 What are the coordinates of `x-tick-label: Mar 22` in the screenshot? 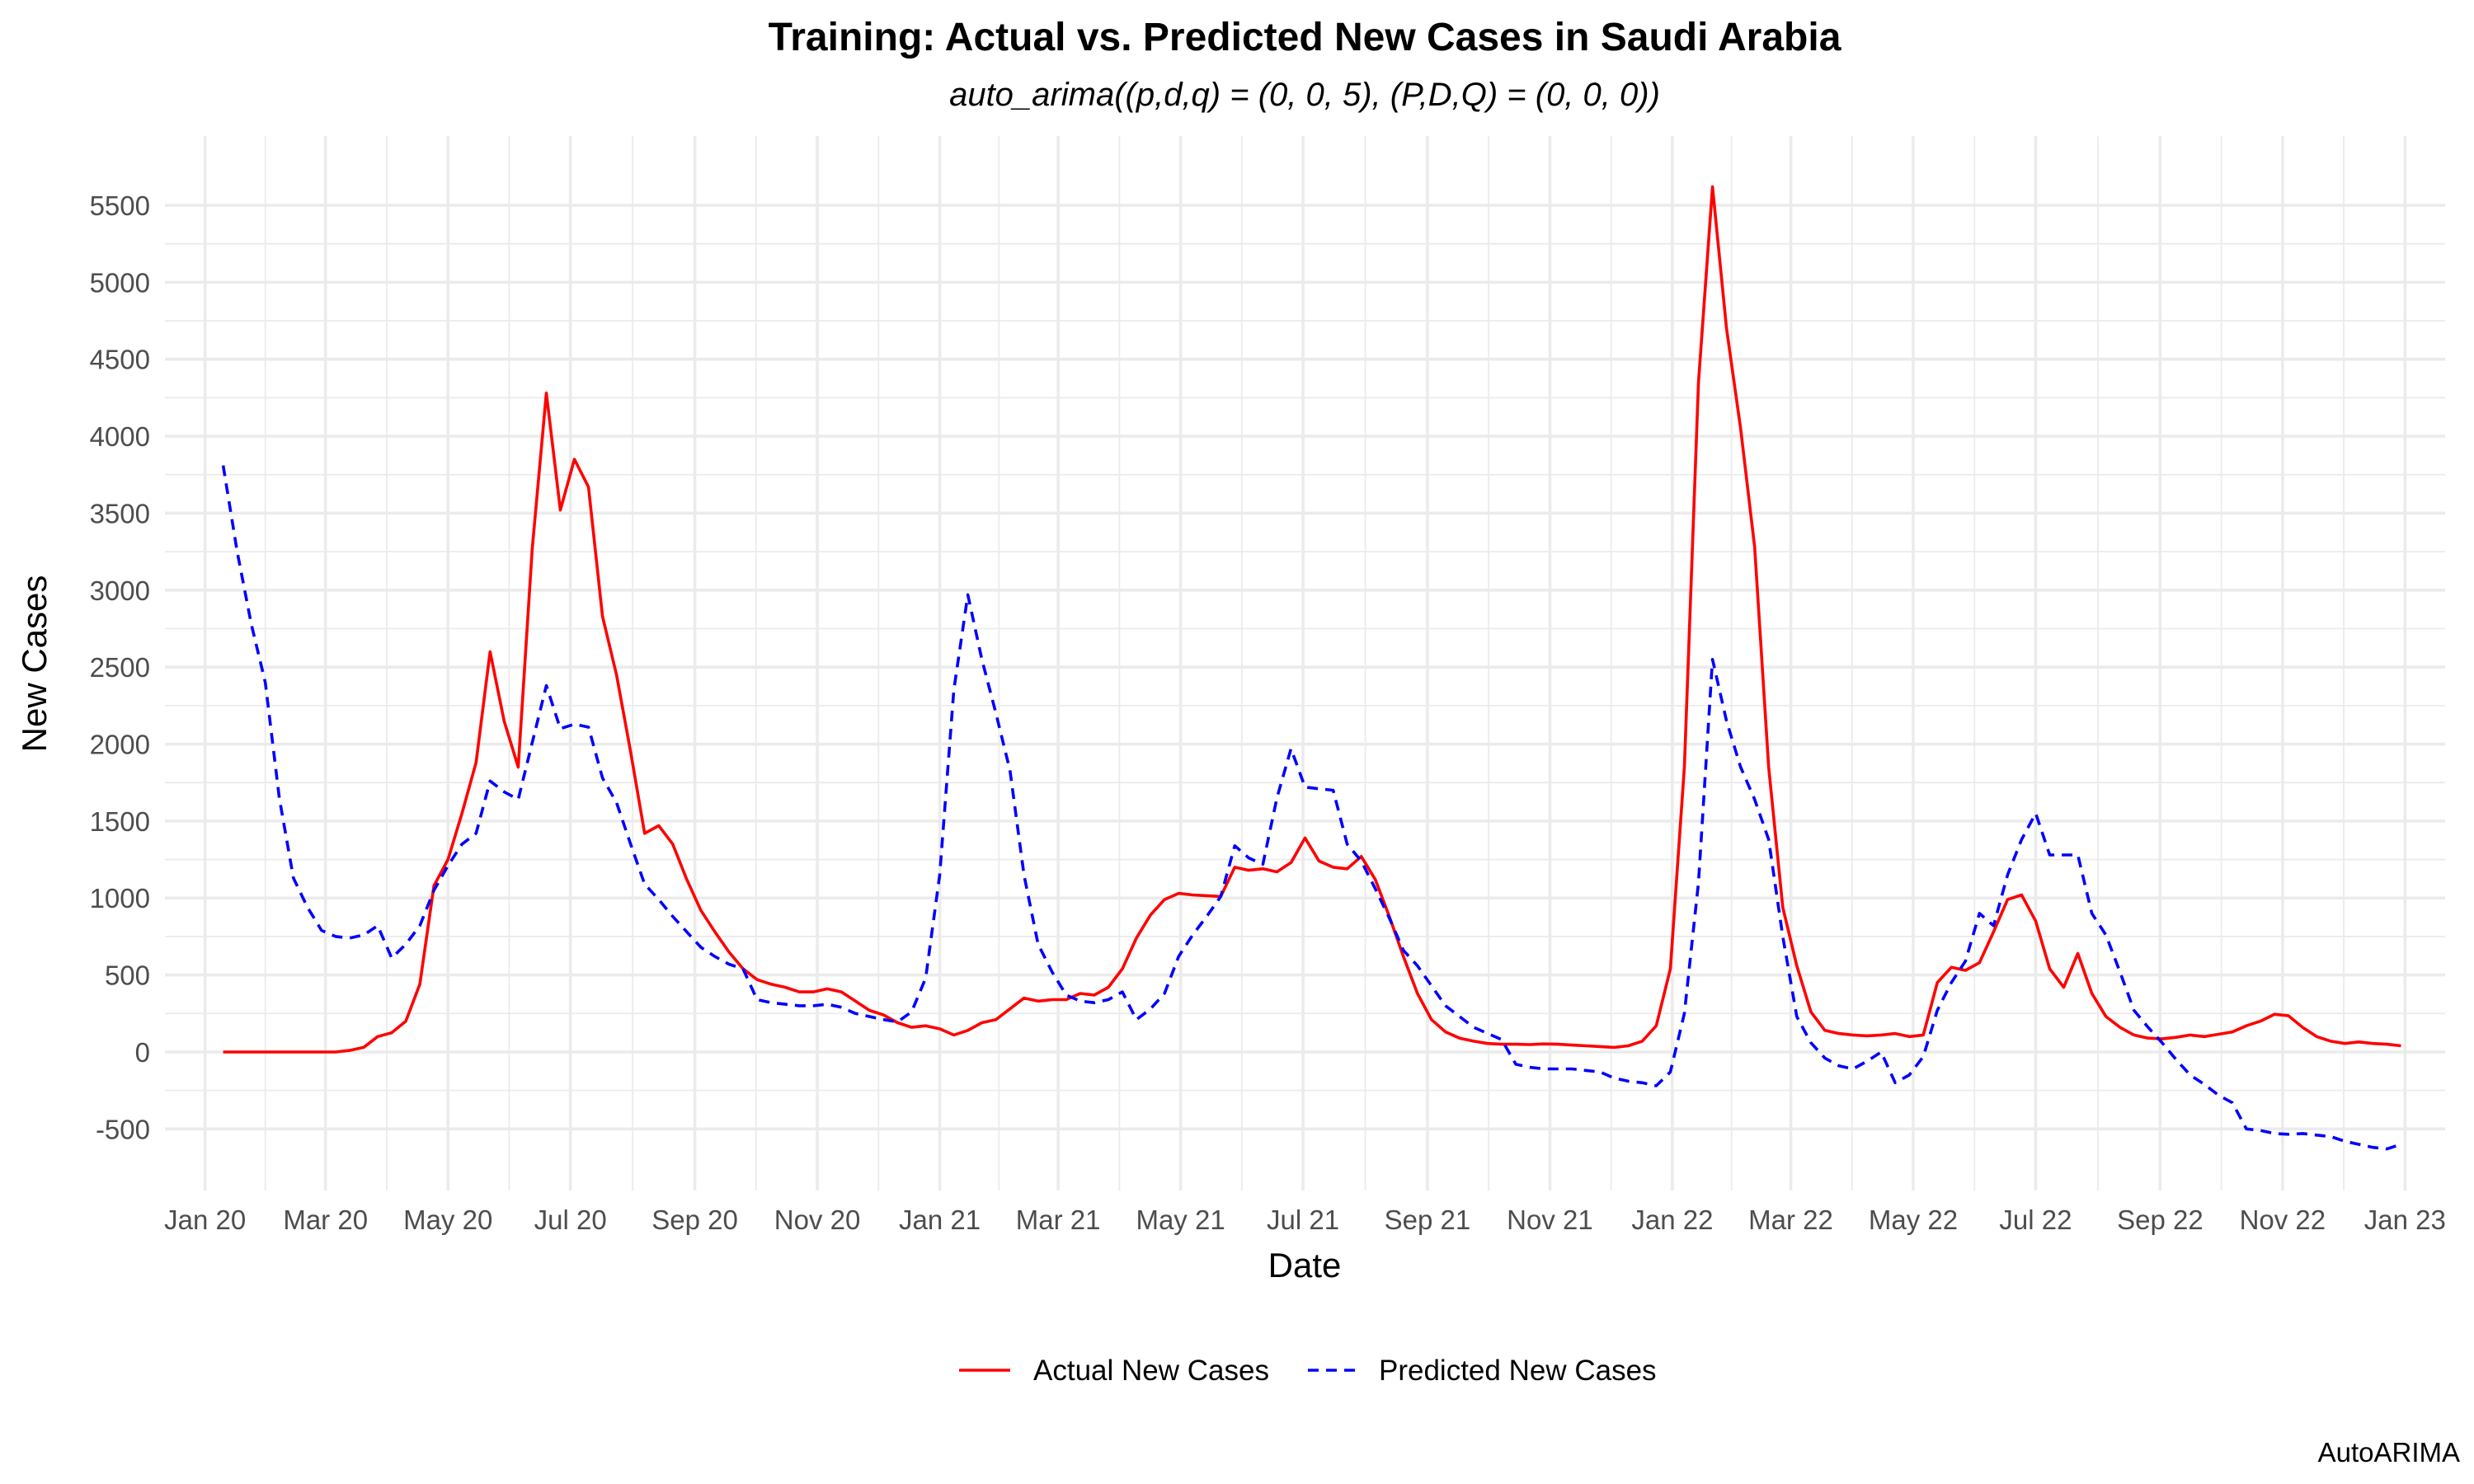 It's located at (1790, 1220).